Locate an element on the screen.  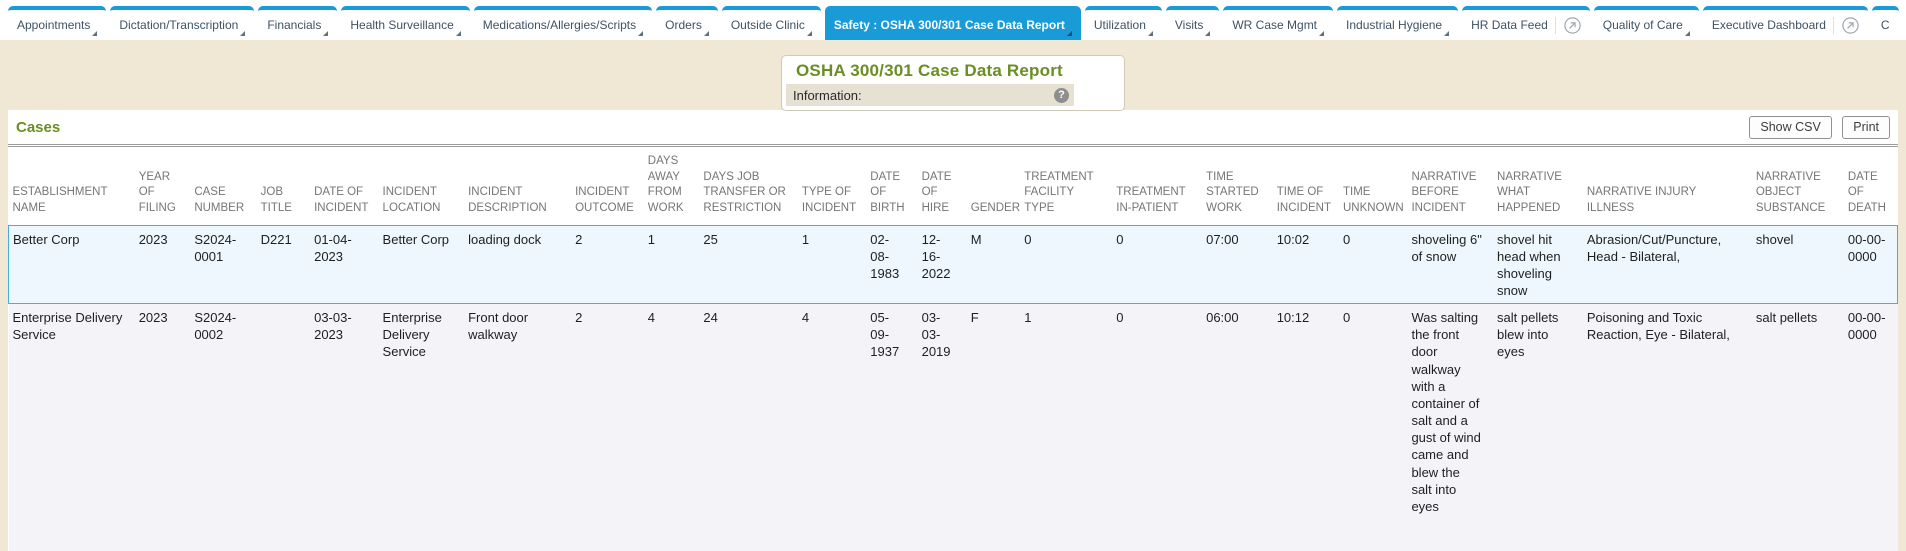
column-header: DAYS AWAY FROM WORK is located at coordinates (665, 184).